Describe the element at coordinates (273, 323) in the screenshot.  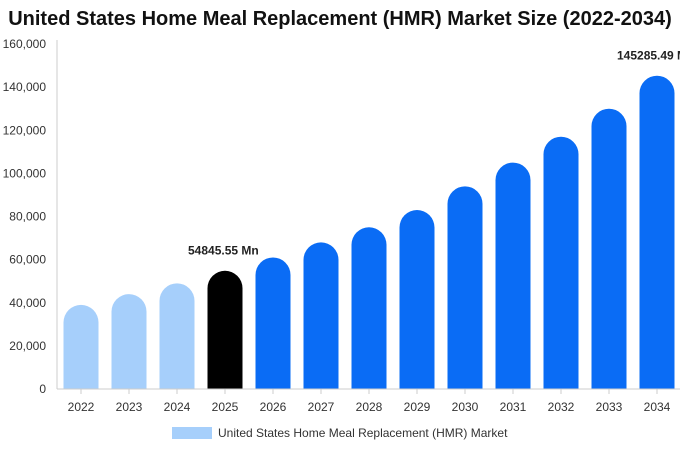
I see `bar-2026` at that location.